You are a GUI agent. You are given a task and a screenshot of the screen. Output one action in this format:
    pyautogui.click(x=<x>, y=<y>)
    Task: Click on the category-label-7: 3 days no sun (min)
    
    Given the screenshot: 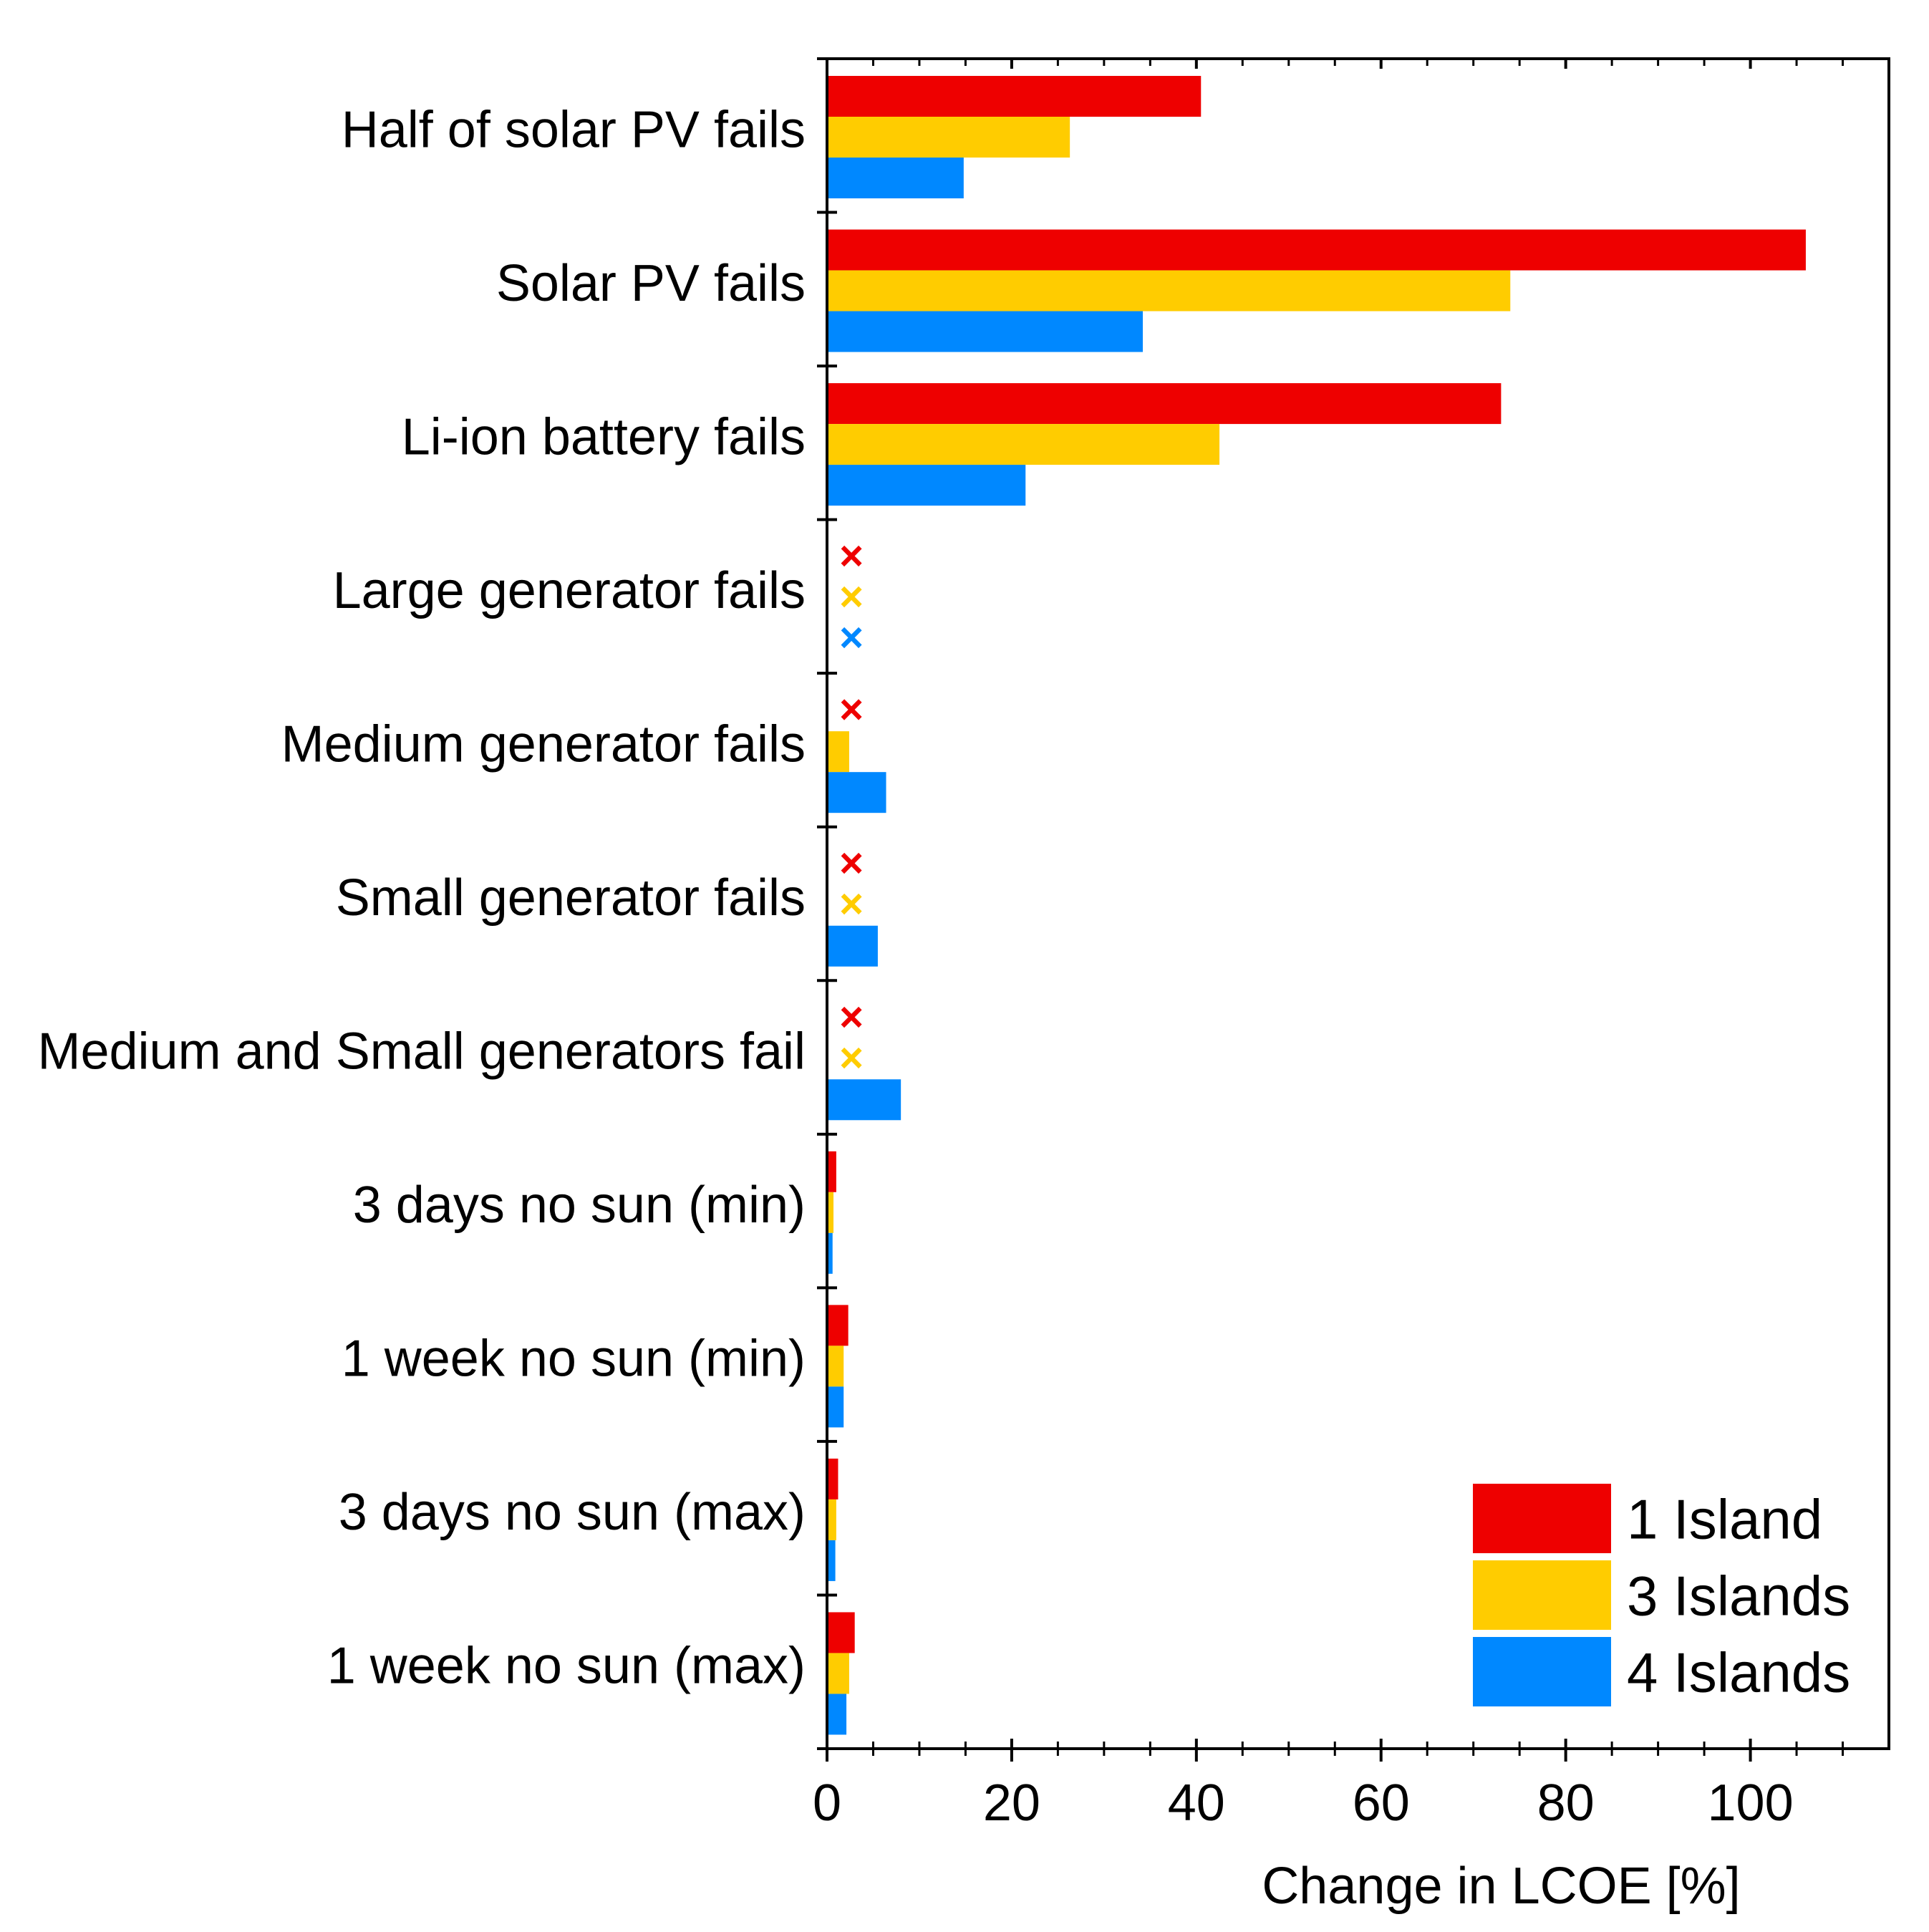 What is the action you would take?
    pyautogui.click(x=580, y=1205)
    